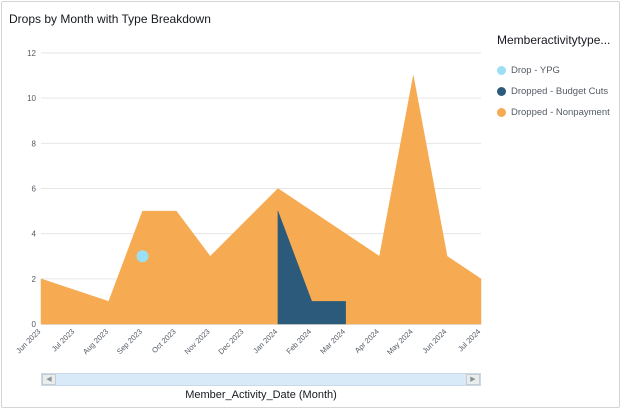  I want to click on series-points, so click(142, 256).